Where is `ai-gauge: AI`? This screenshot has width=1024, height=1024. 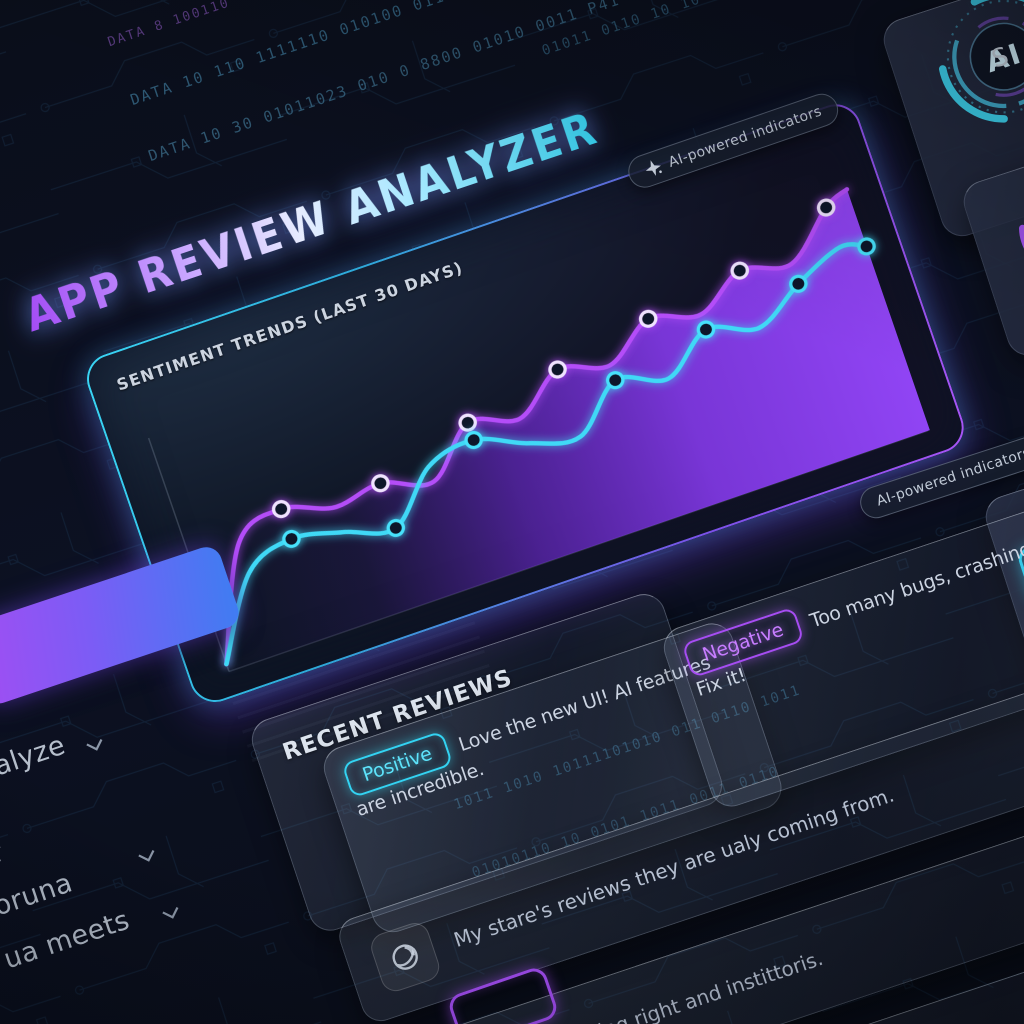
ai-gauge: AI is located at coordinates (980, 61).